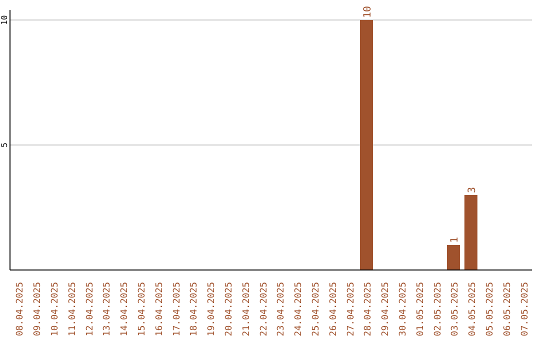  Describe the element at coordinates (281, 309) in the screenshot. I see `x-tick-label: 23.04.2025` at that location.